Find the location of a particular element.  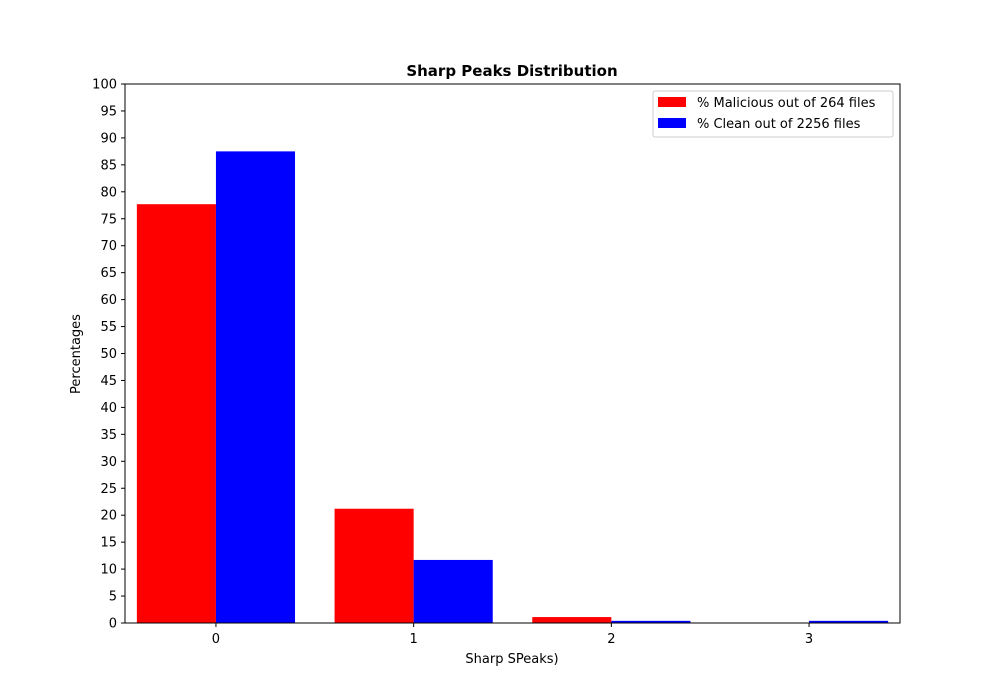

x-tick-label: 3 is located at coordinates (809, 639).